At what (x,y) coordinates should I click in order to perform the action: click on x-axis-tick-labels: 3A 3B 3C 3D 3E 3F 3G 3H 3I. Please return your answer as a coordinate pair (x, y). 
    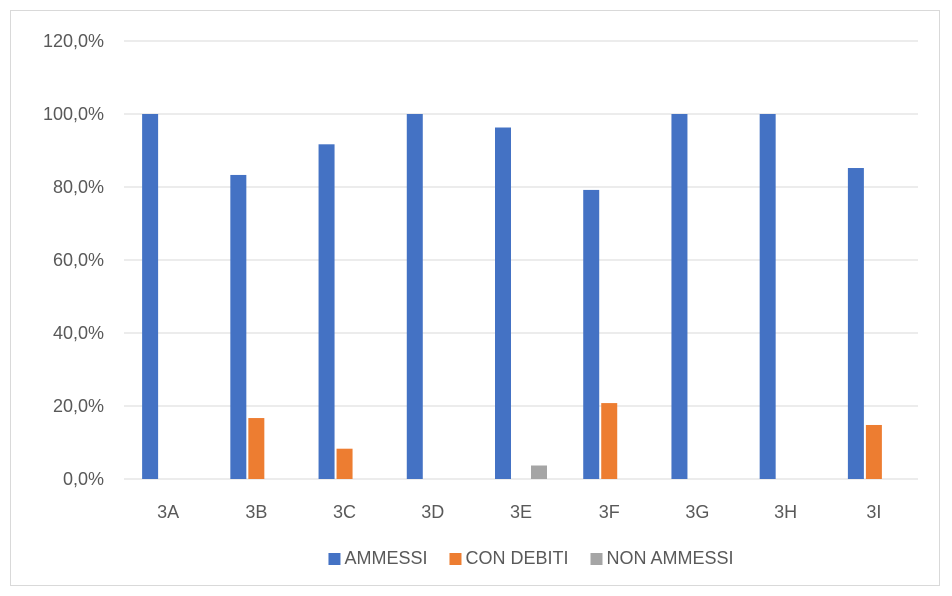
    Looking at the image, I should click on (519, 512).